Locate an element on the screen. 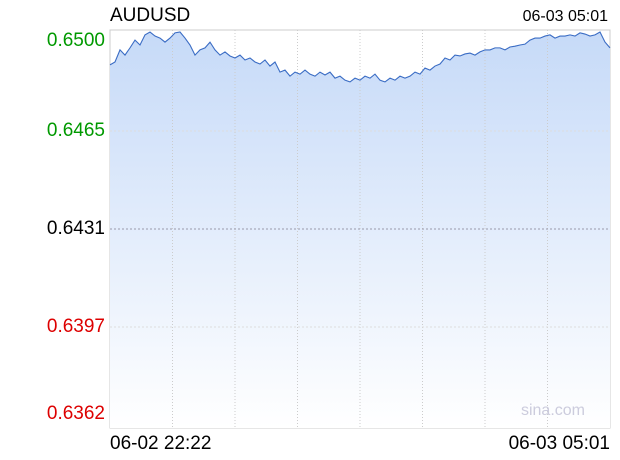 The height and width of the screenshot is (460, 620). watermark: sina.com is located at coordinates (553, 410).